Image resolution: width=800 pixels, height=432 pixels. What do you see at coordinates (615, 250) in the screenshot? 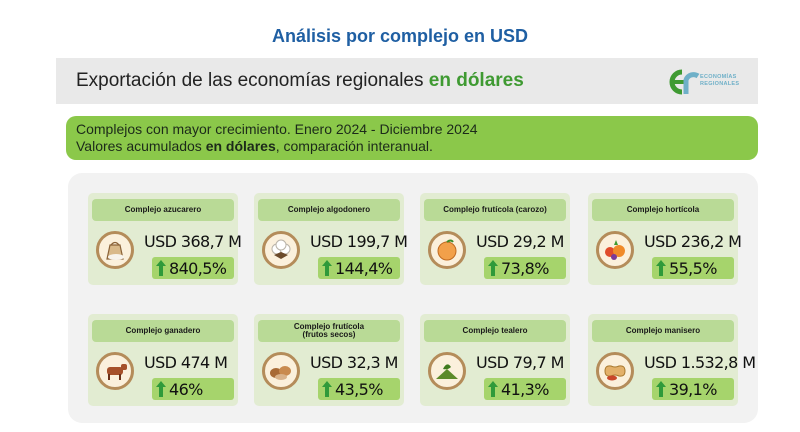
I see `vegetables-icon` at bounding box center [615, 250].